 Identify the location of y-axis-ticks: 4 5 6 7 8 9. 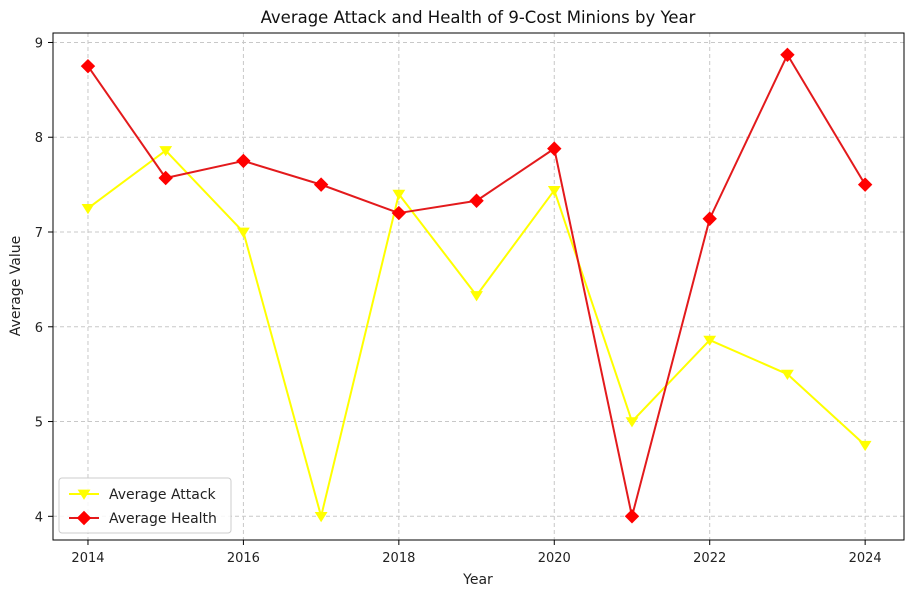
(44, 280).